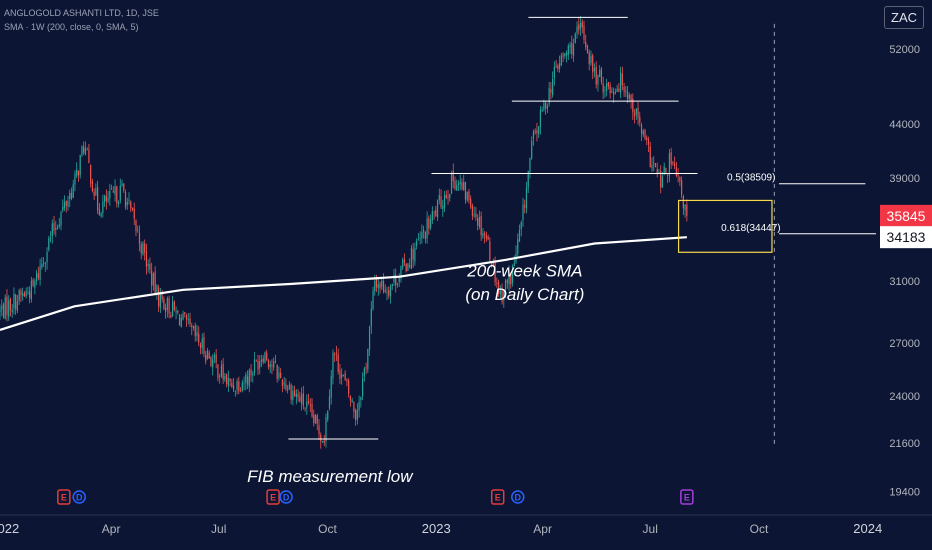 The height and width of the screenshot is (550, 932). What do you see at coordinates (904, 17) in the screenshot?
I see `currency-button: ZAC` at bounding box center [904, 17].